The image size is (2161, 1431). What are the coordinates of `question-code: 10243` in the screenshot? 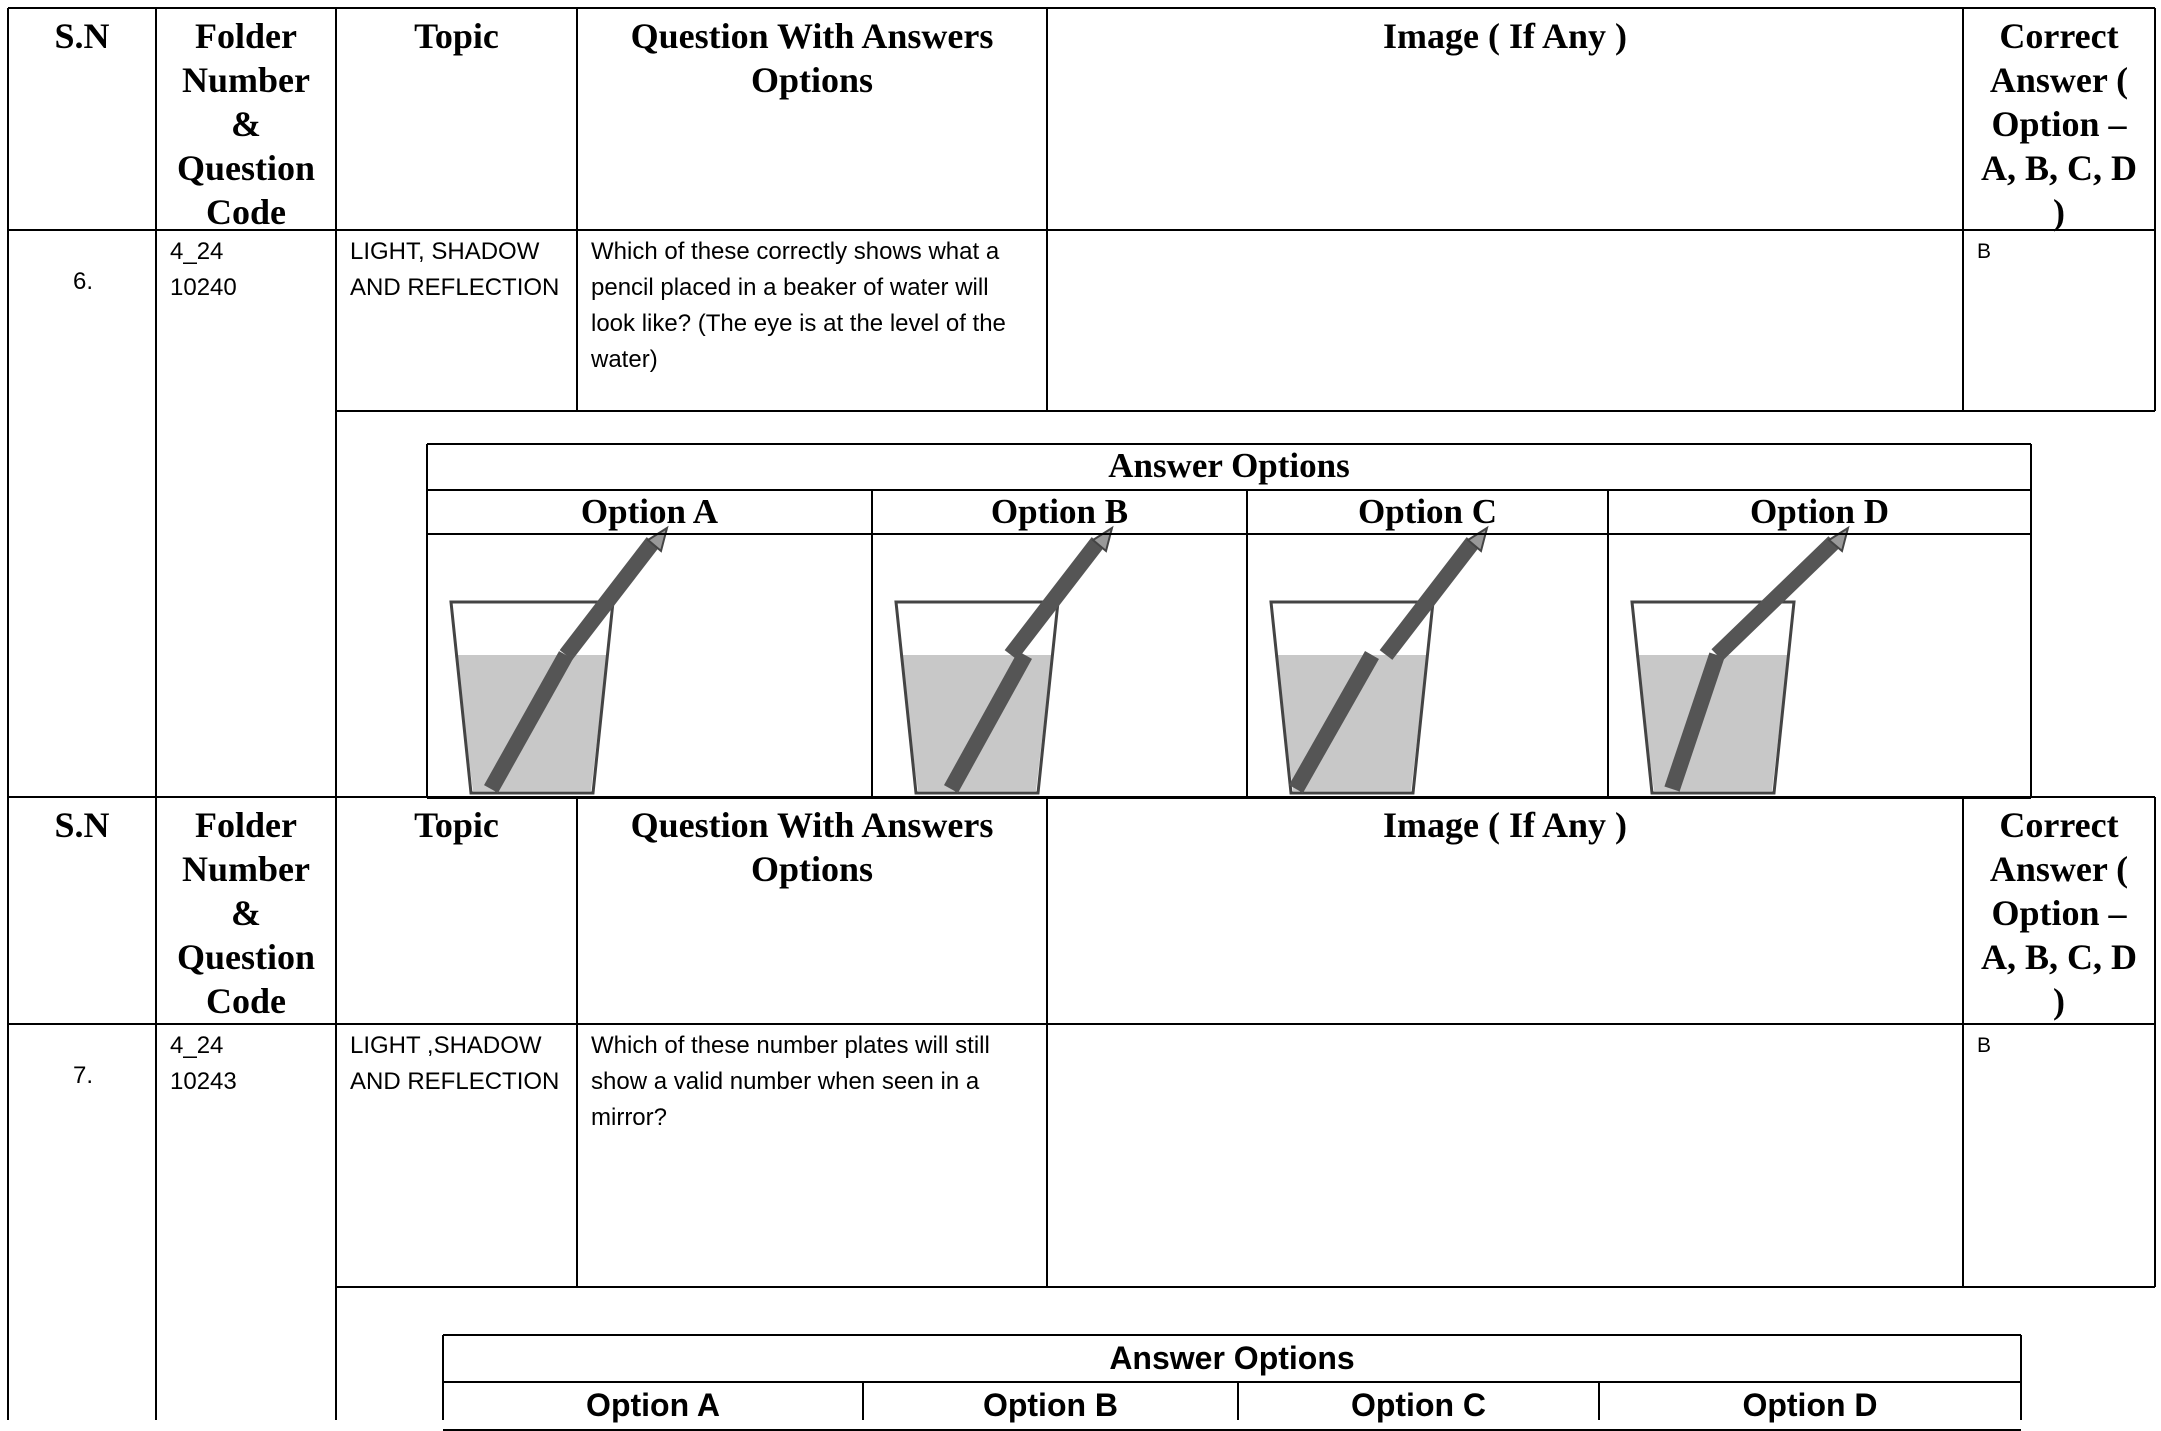 It's located at (203, 1081).